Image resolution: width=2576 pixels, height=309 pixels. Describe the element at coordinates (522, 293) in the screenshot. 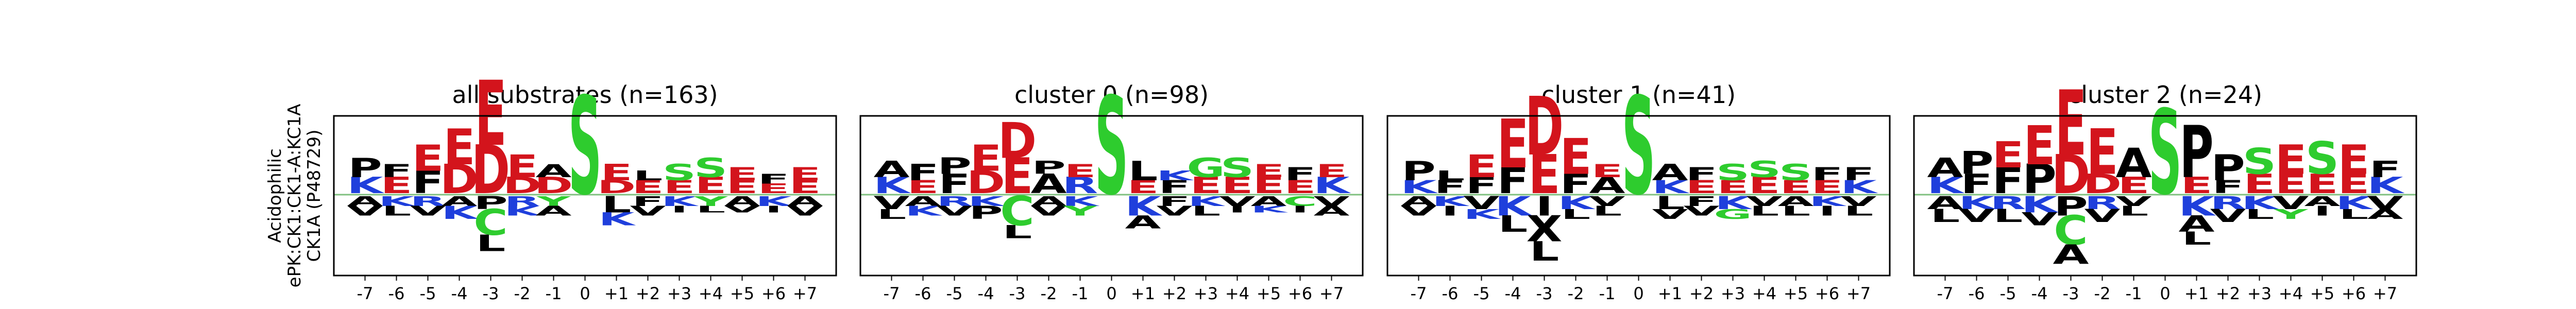

I see `x-tick-label: -2` at that location.